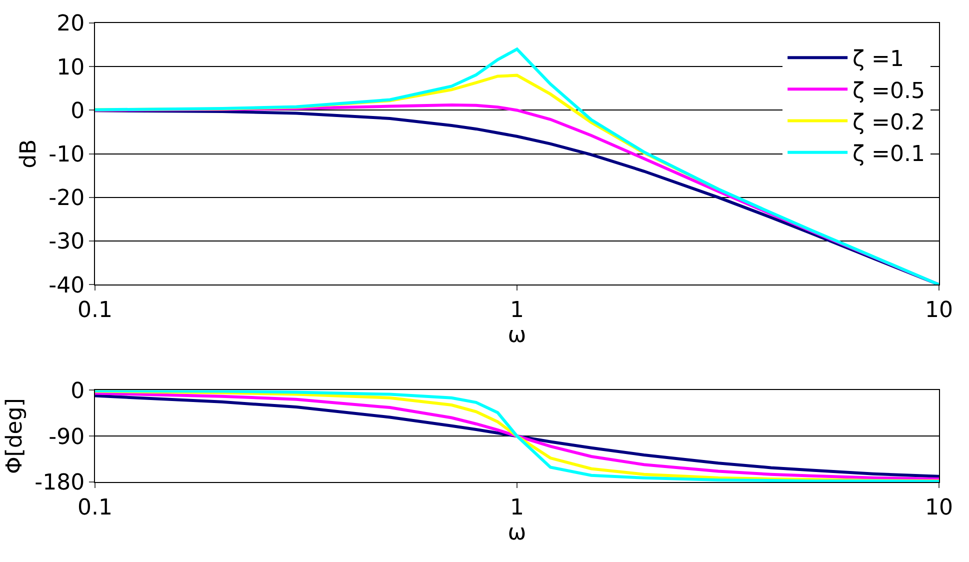 This screenshot has height=562, width=969. Describe the element at coordinates (66, 155) in the screenshot. I see `y-tick-label: -10` at that location.